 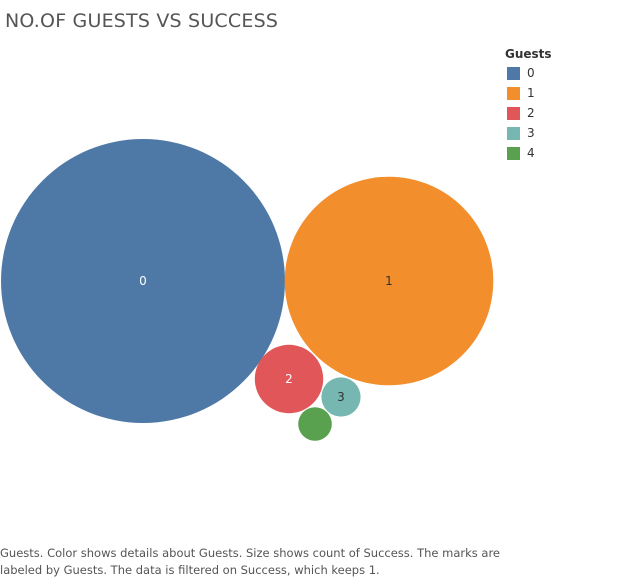 What do you see at coordinates (531, 133) in the screenshot?
I see `legend-label: 3` at bounding box center [531, 133].